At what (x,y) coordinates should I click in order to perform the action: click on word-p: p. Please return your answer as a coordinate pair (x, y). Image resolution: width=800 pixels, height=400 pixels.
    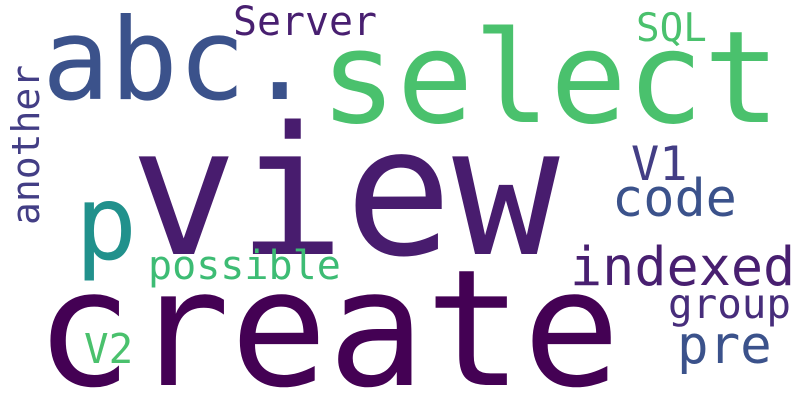
    Looking at the image, I should click on (106, 223).